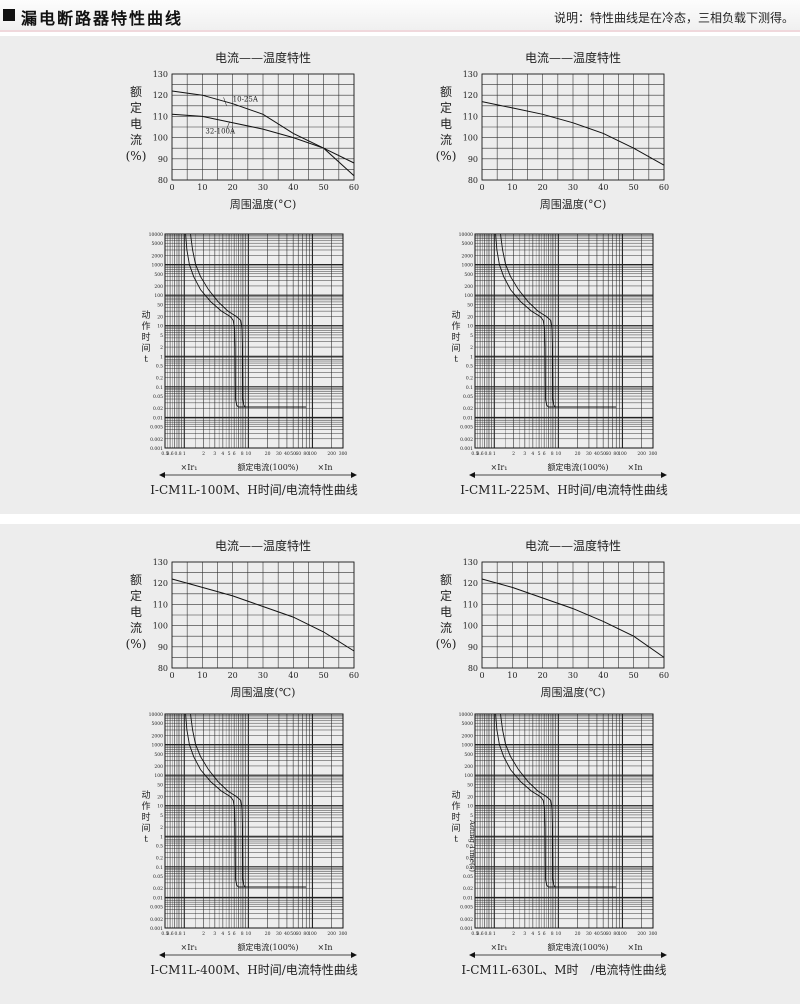 This screenshot has width=800, height=1004. Describe the element at coordinates (446, 595) in the screenshot. I see `temp-ylabel: 定` at that location.